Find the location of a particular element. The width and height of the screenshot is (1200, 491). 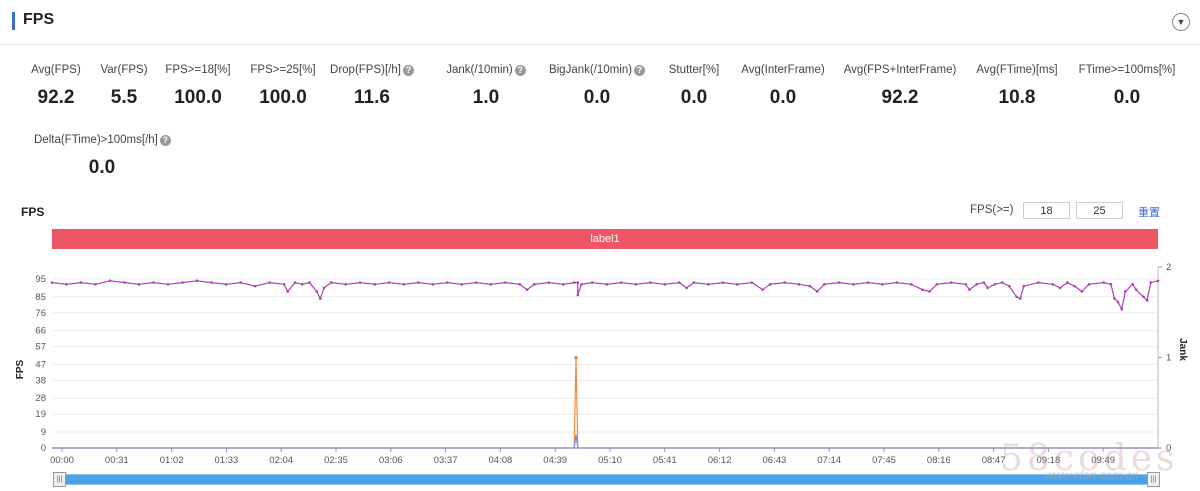

metric-value: 100.0 is located at coordinates (198, 97).